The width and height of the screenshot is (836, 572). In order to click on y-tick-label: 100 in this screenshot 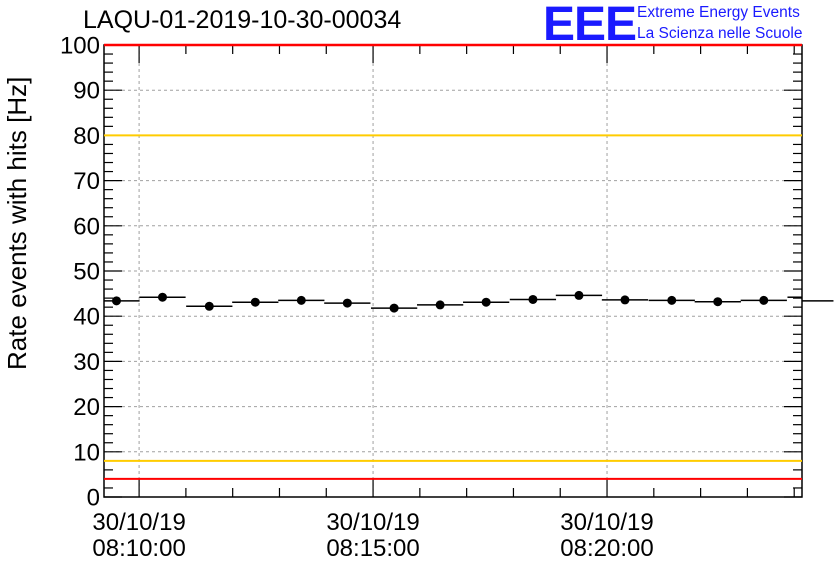, I will do `click(80, 46)`.